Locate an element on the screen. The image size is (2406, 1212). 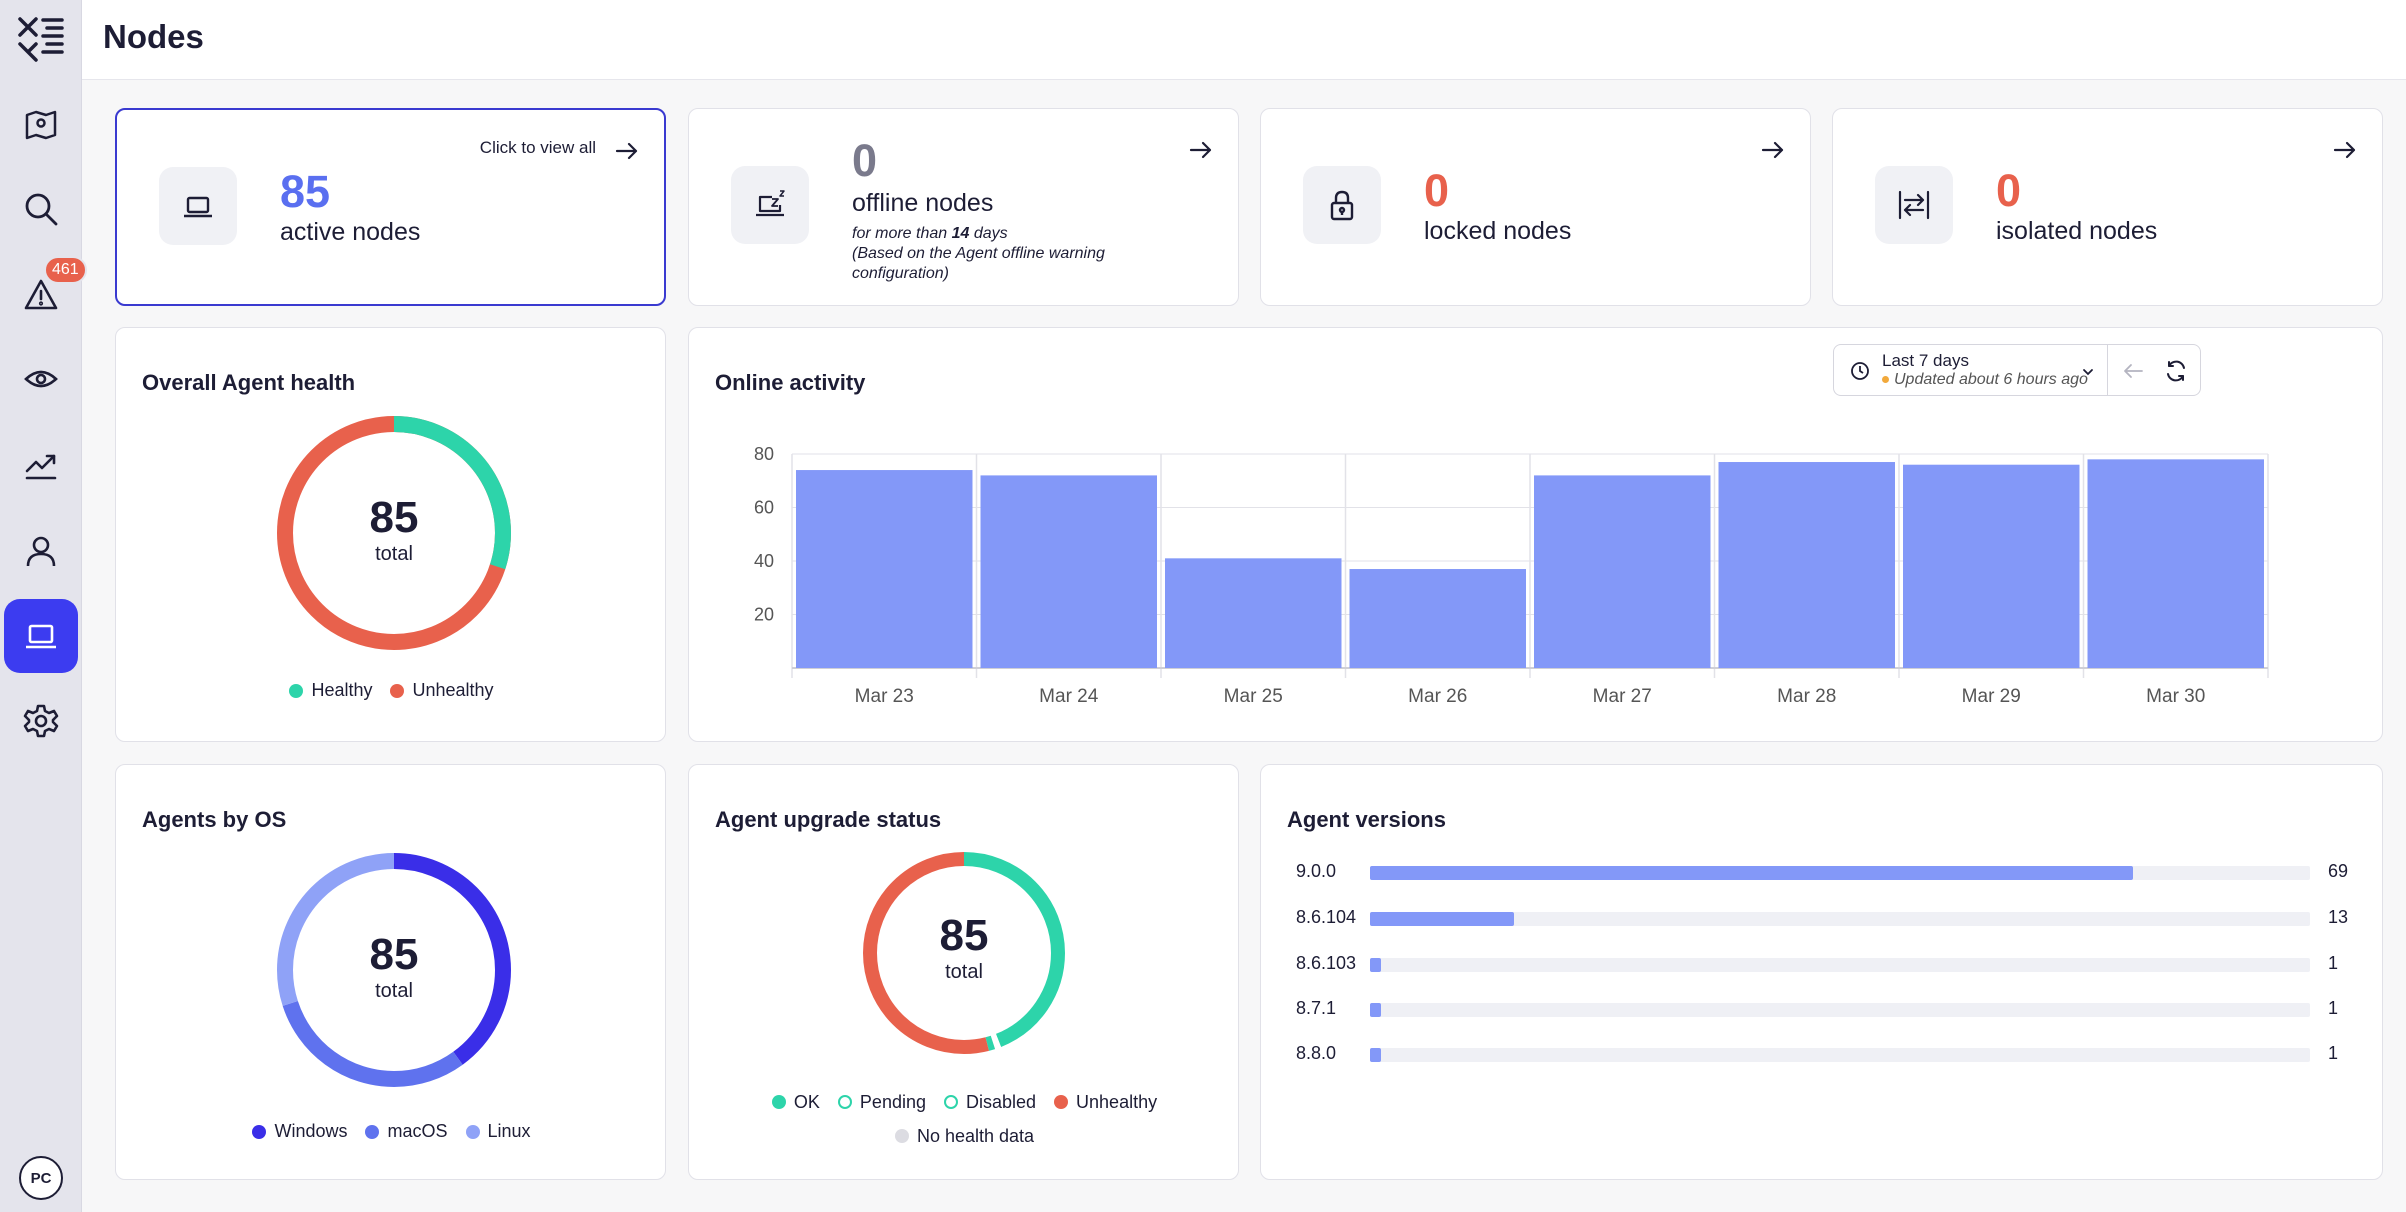
version-row: 9.0.0 69 is located at coordinates (1826, 872).